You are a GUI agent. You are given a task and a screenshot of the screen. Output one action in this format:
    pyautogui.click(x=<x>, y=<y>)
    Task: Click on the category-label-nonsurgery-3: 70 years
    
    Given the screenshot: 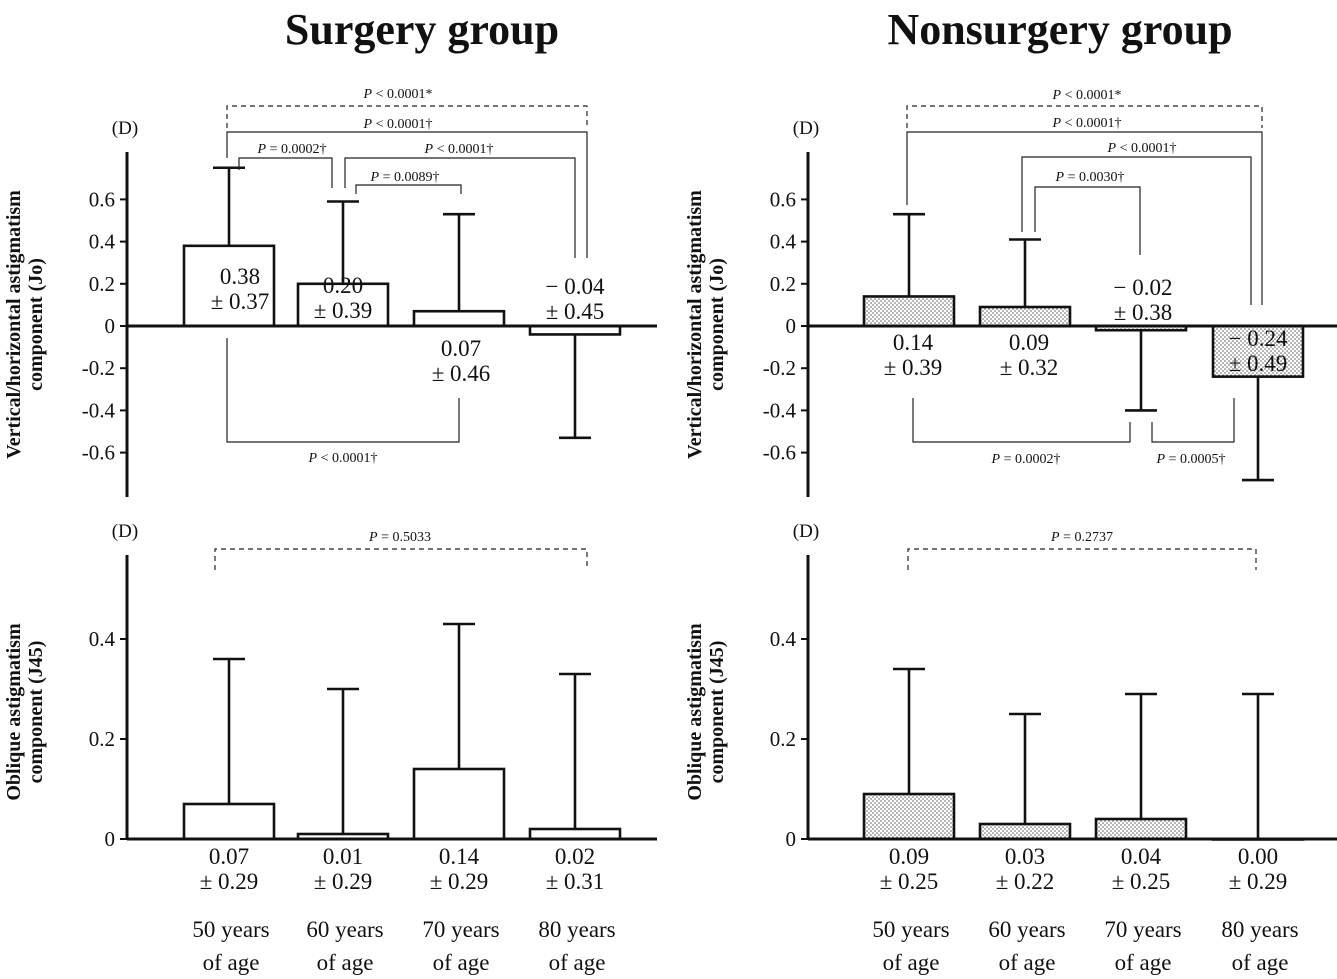 What is the action you would take?
    pyautogui.click(x=1142, y=929)
    